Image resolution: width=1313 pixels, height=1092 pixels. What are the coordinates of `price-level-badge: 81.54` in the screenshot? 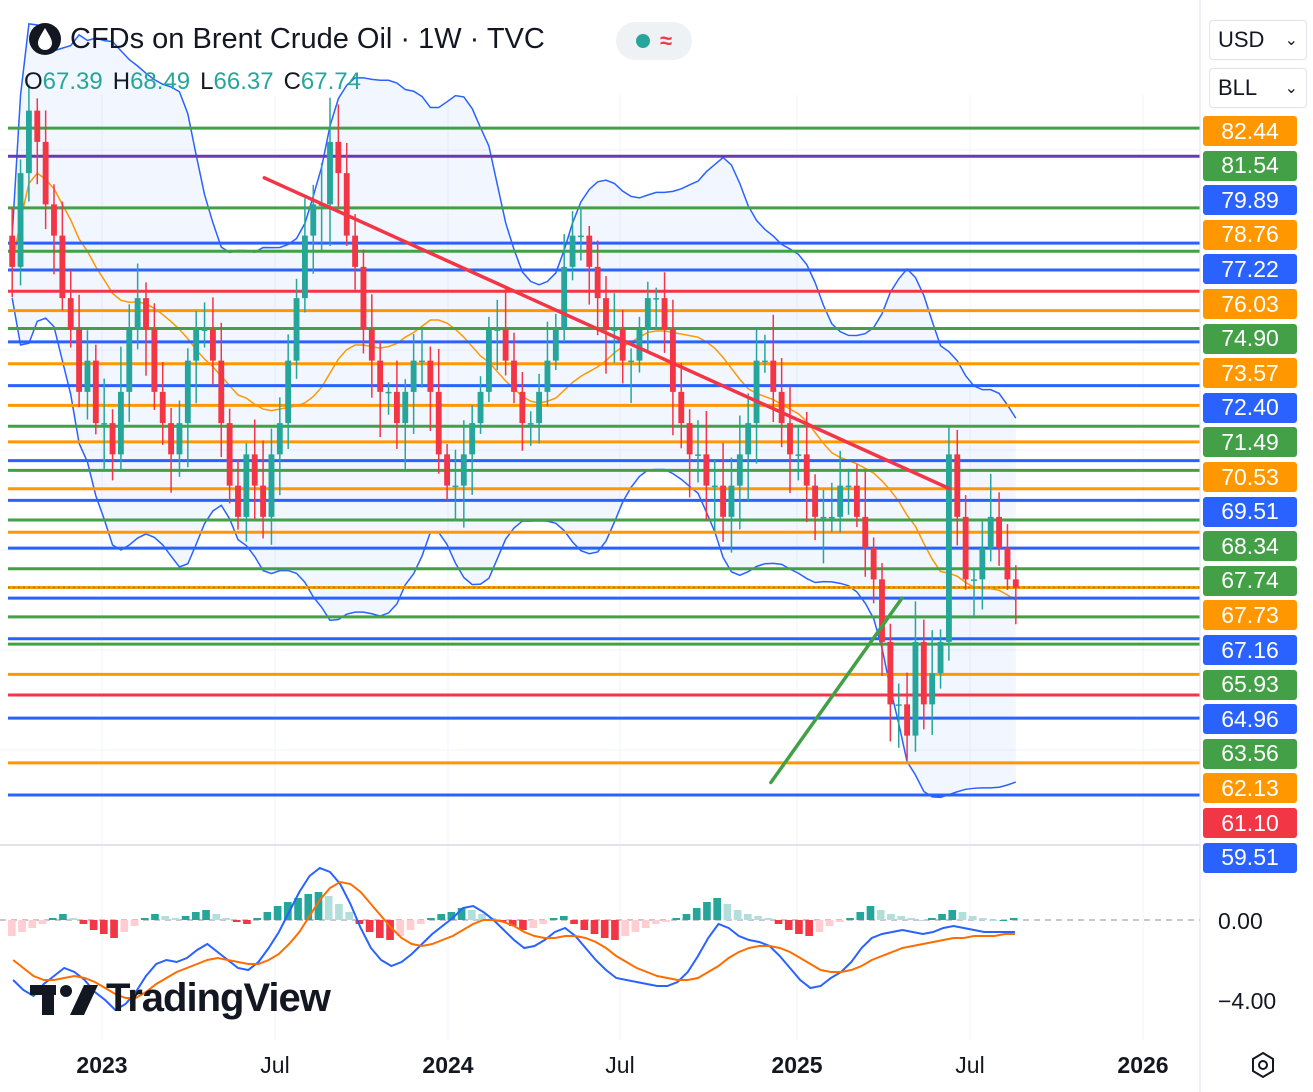 It's located at (1250, 165).